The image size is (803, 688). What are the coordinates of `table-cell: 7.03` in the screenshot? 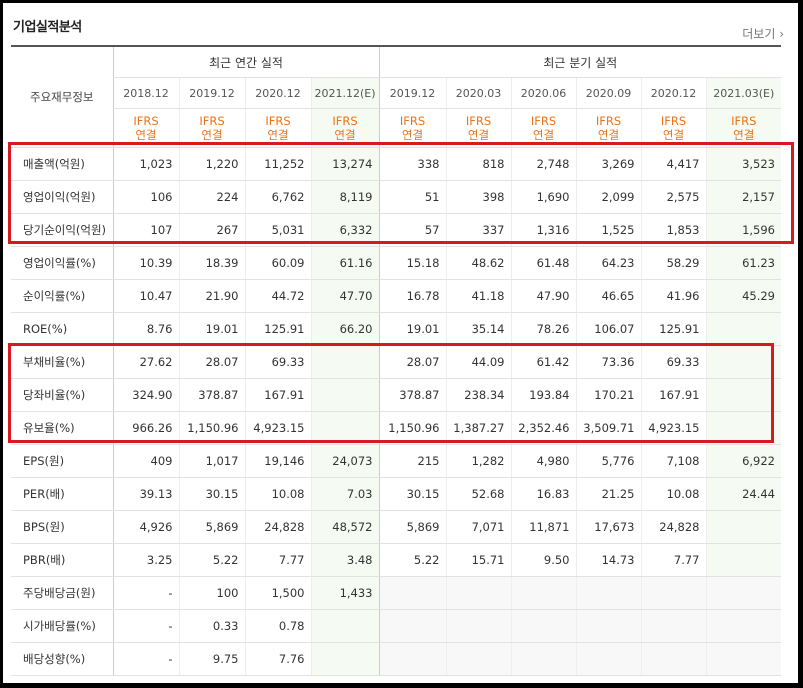 It's located at (344, 494).